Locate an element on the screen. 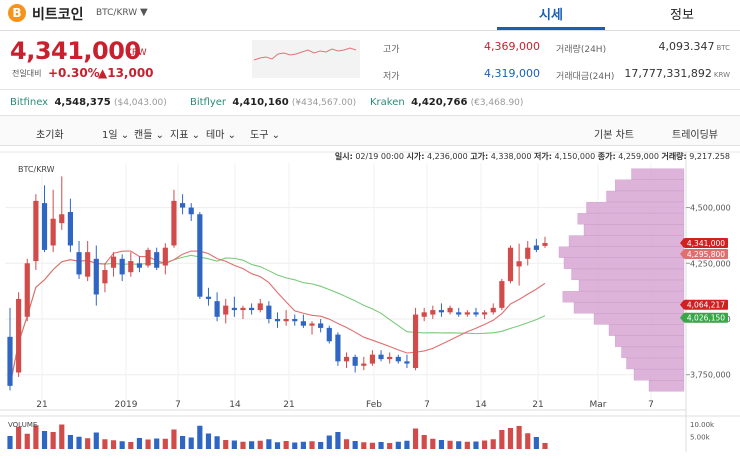 This screenshot has height=459, width=740. low-value: 4,319,000 is located at coordinates (512, 73).